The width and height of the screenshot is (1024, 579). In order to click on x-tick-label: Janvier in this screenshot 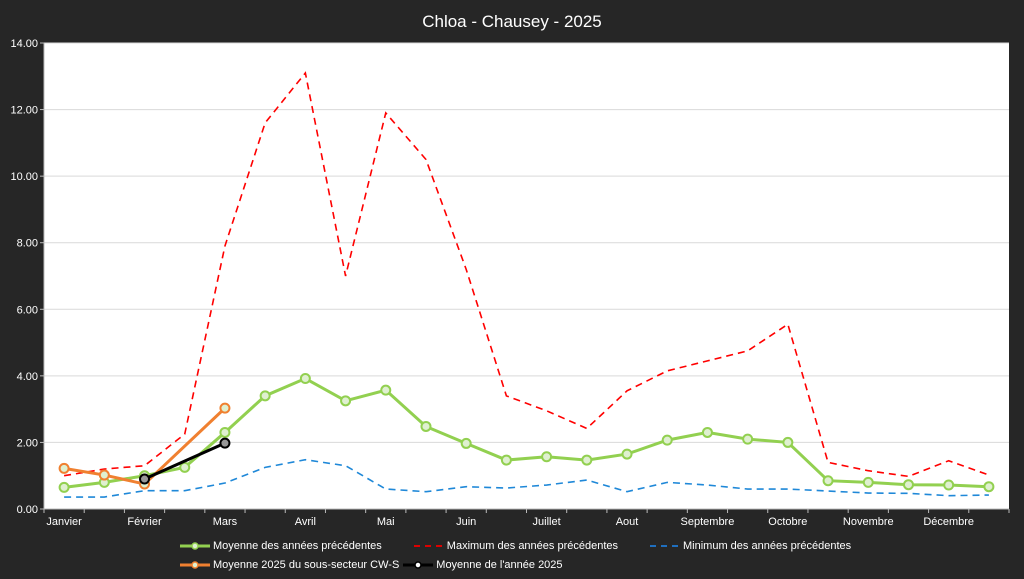, I will do `click(64, 522)`.